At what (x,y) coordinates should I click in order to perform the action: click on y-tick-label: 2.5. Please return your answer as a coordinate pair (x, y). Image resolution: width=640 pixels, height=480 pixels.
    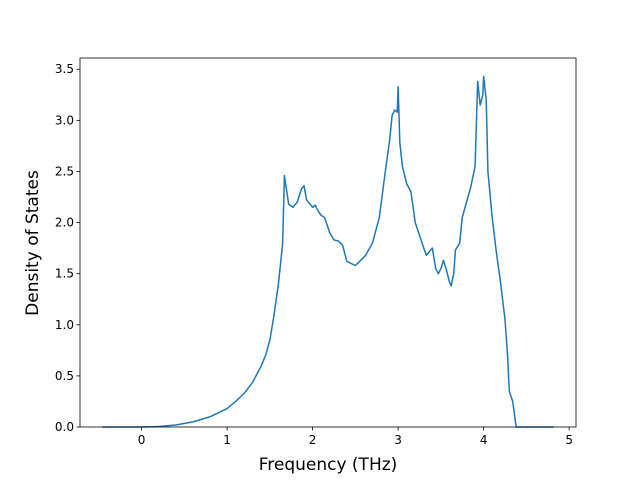
    Looking at the image, I should click on (64, 171).